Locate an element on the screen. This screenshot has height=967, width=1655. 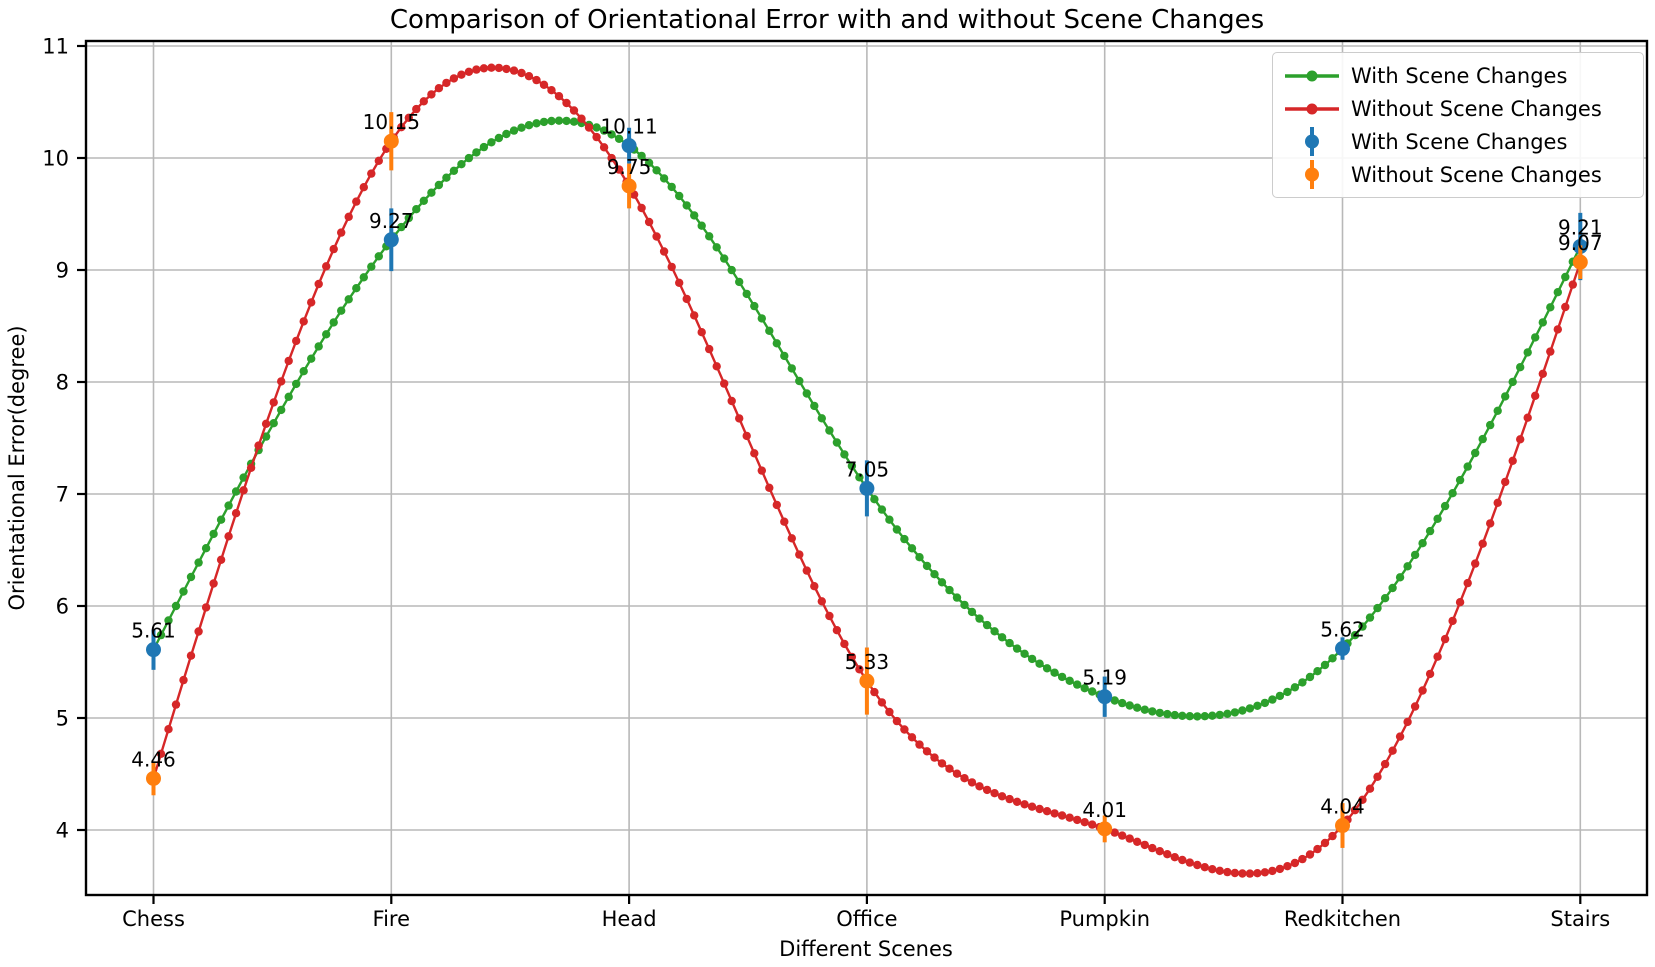
y-tick-label: 9 is located at coordinates (62, 271).